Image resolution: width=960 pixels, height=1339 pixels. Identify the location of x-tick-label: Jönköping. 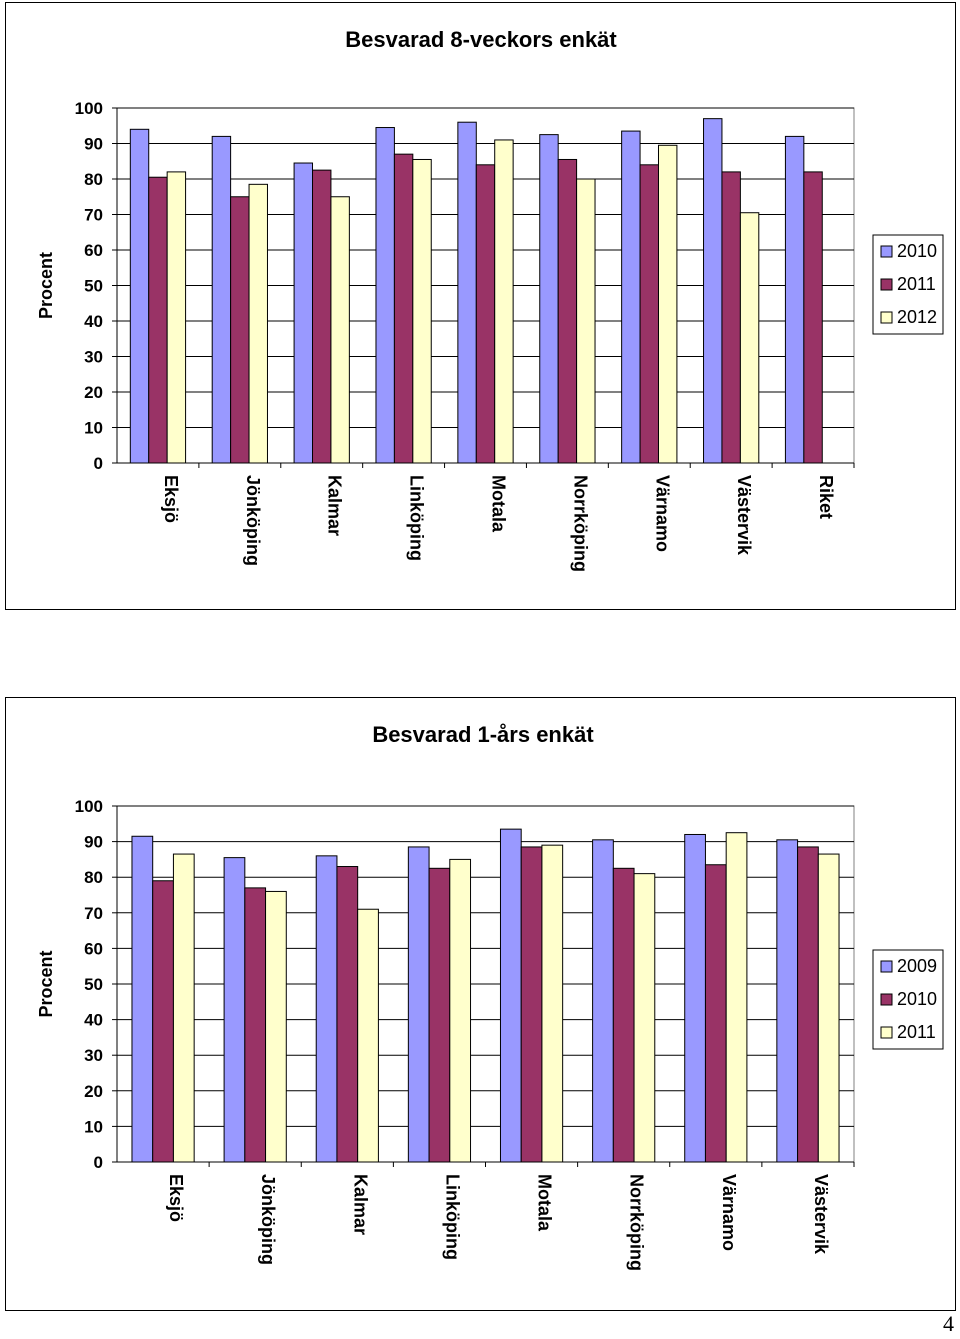
(268, 1219).